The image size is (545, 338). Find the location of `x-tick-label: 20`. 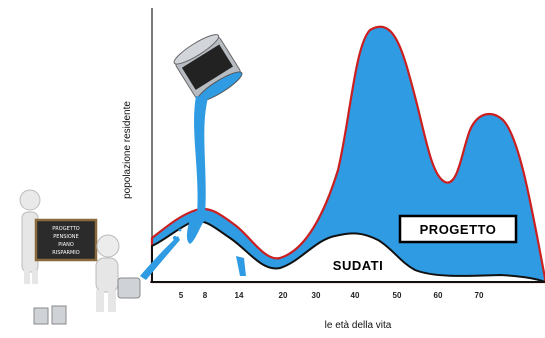

x-tick-label: 20 is located at coordinates (283, 295).